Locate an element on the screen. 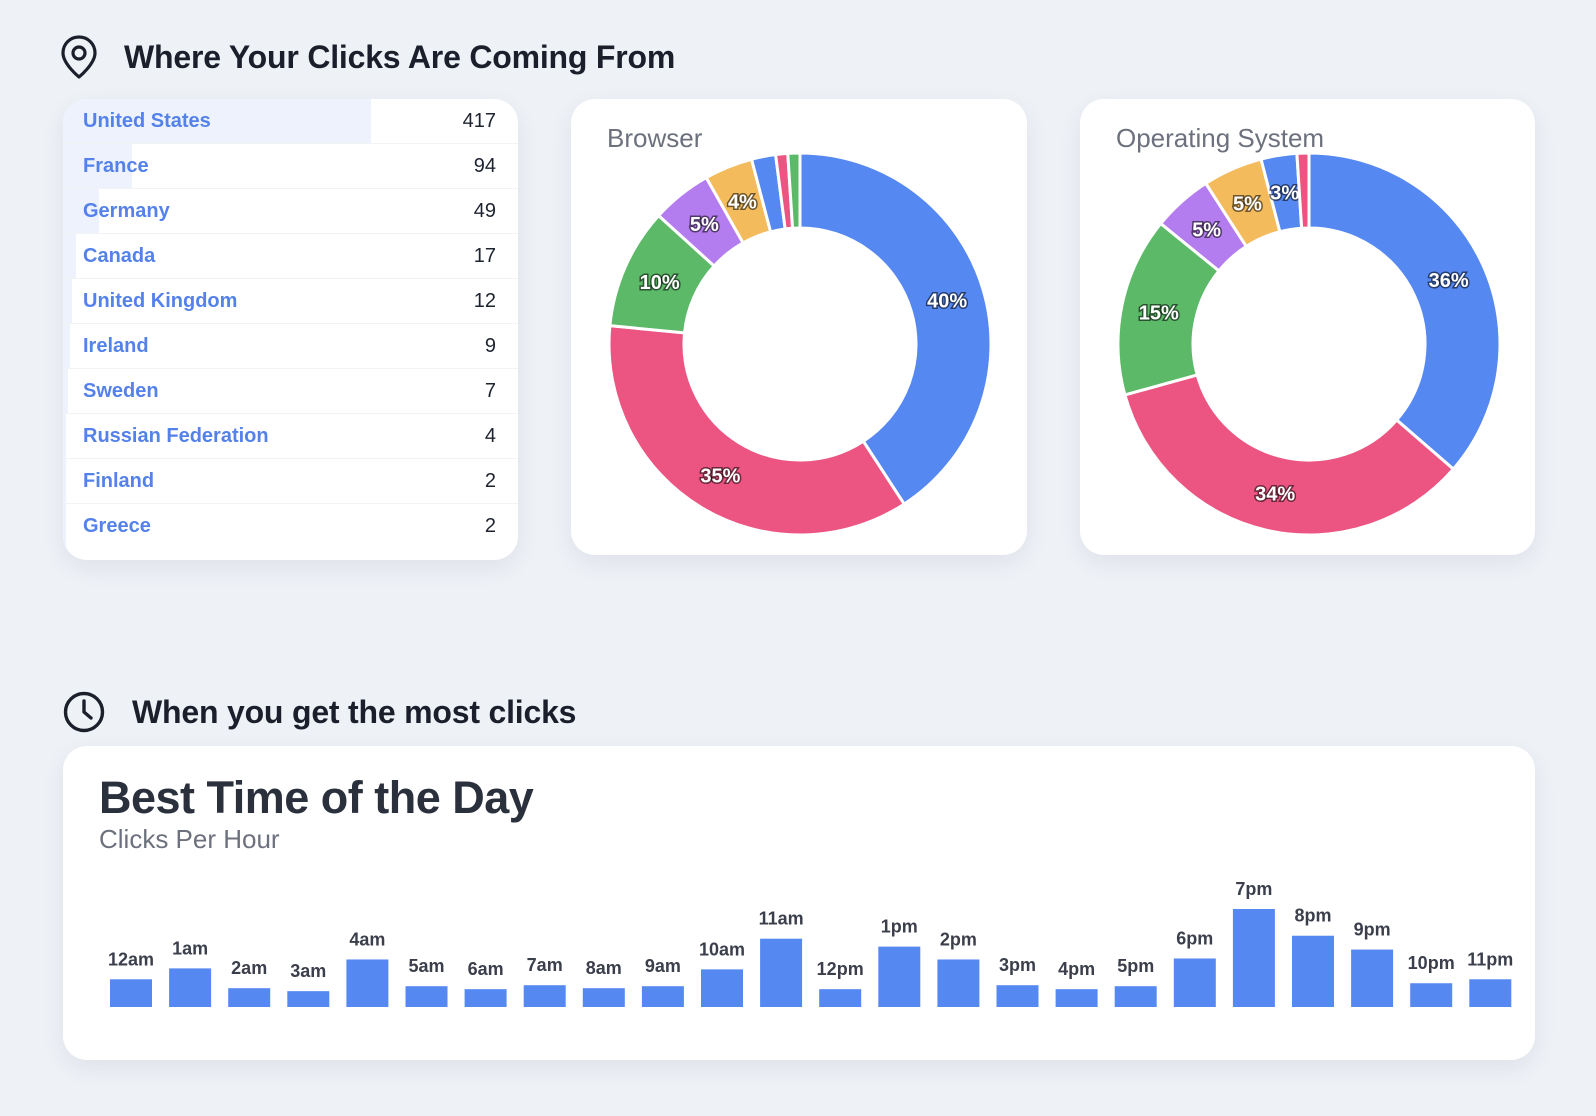 The image size is (1596, 1116). os-slice-label: 34% is located at coordinates (1275, 495).